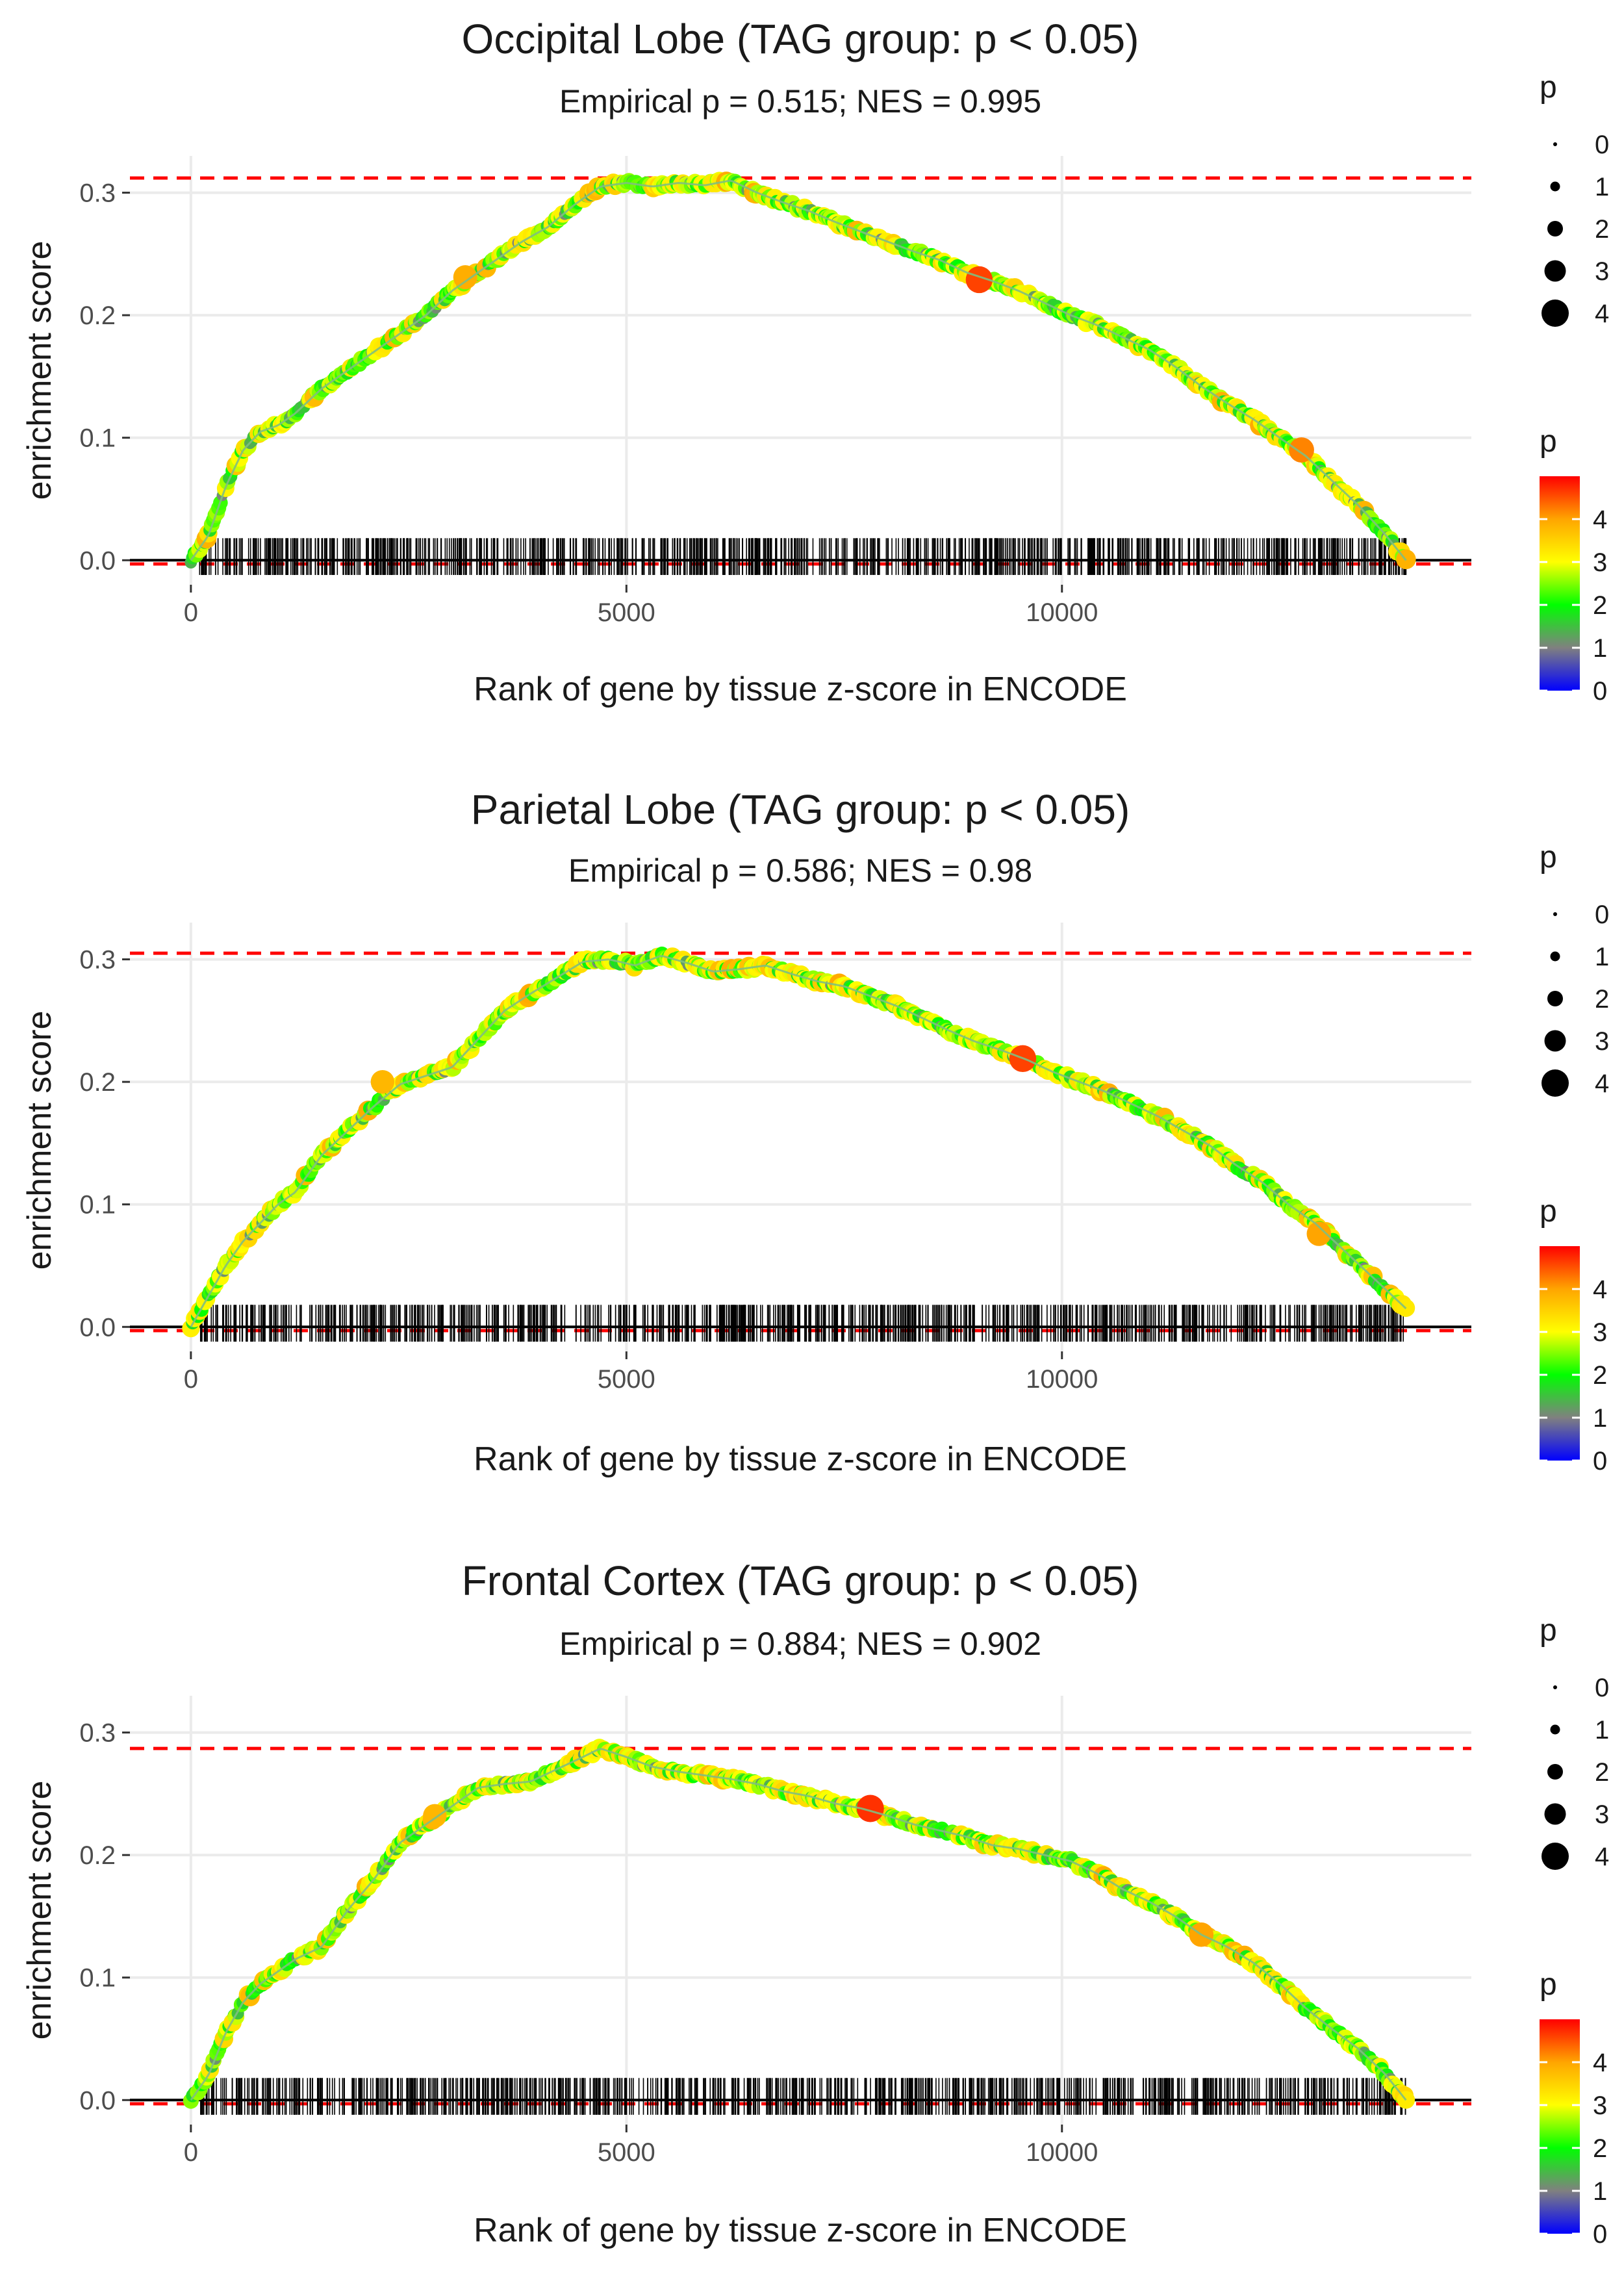 The width and height of the screenshot is (1624, 2274). Describe the element at coordinates (800, 1580) in the screenshot. I see `chart-title: Frontal Cortex (TAG group: p < 0.05)` at that location.